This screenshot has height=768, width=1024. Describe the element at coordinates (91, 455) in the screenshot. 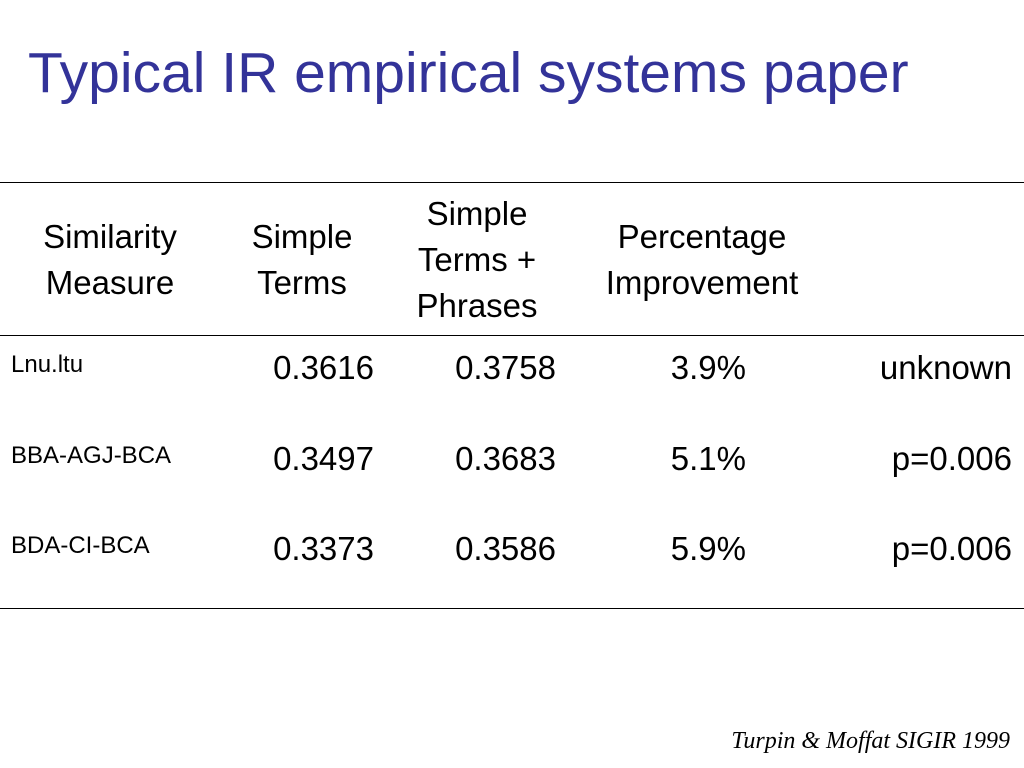

I see `cell-measure: BBA-AGJ-BCA` at that location.